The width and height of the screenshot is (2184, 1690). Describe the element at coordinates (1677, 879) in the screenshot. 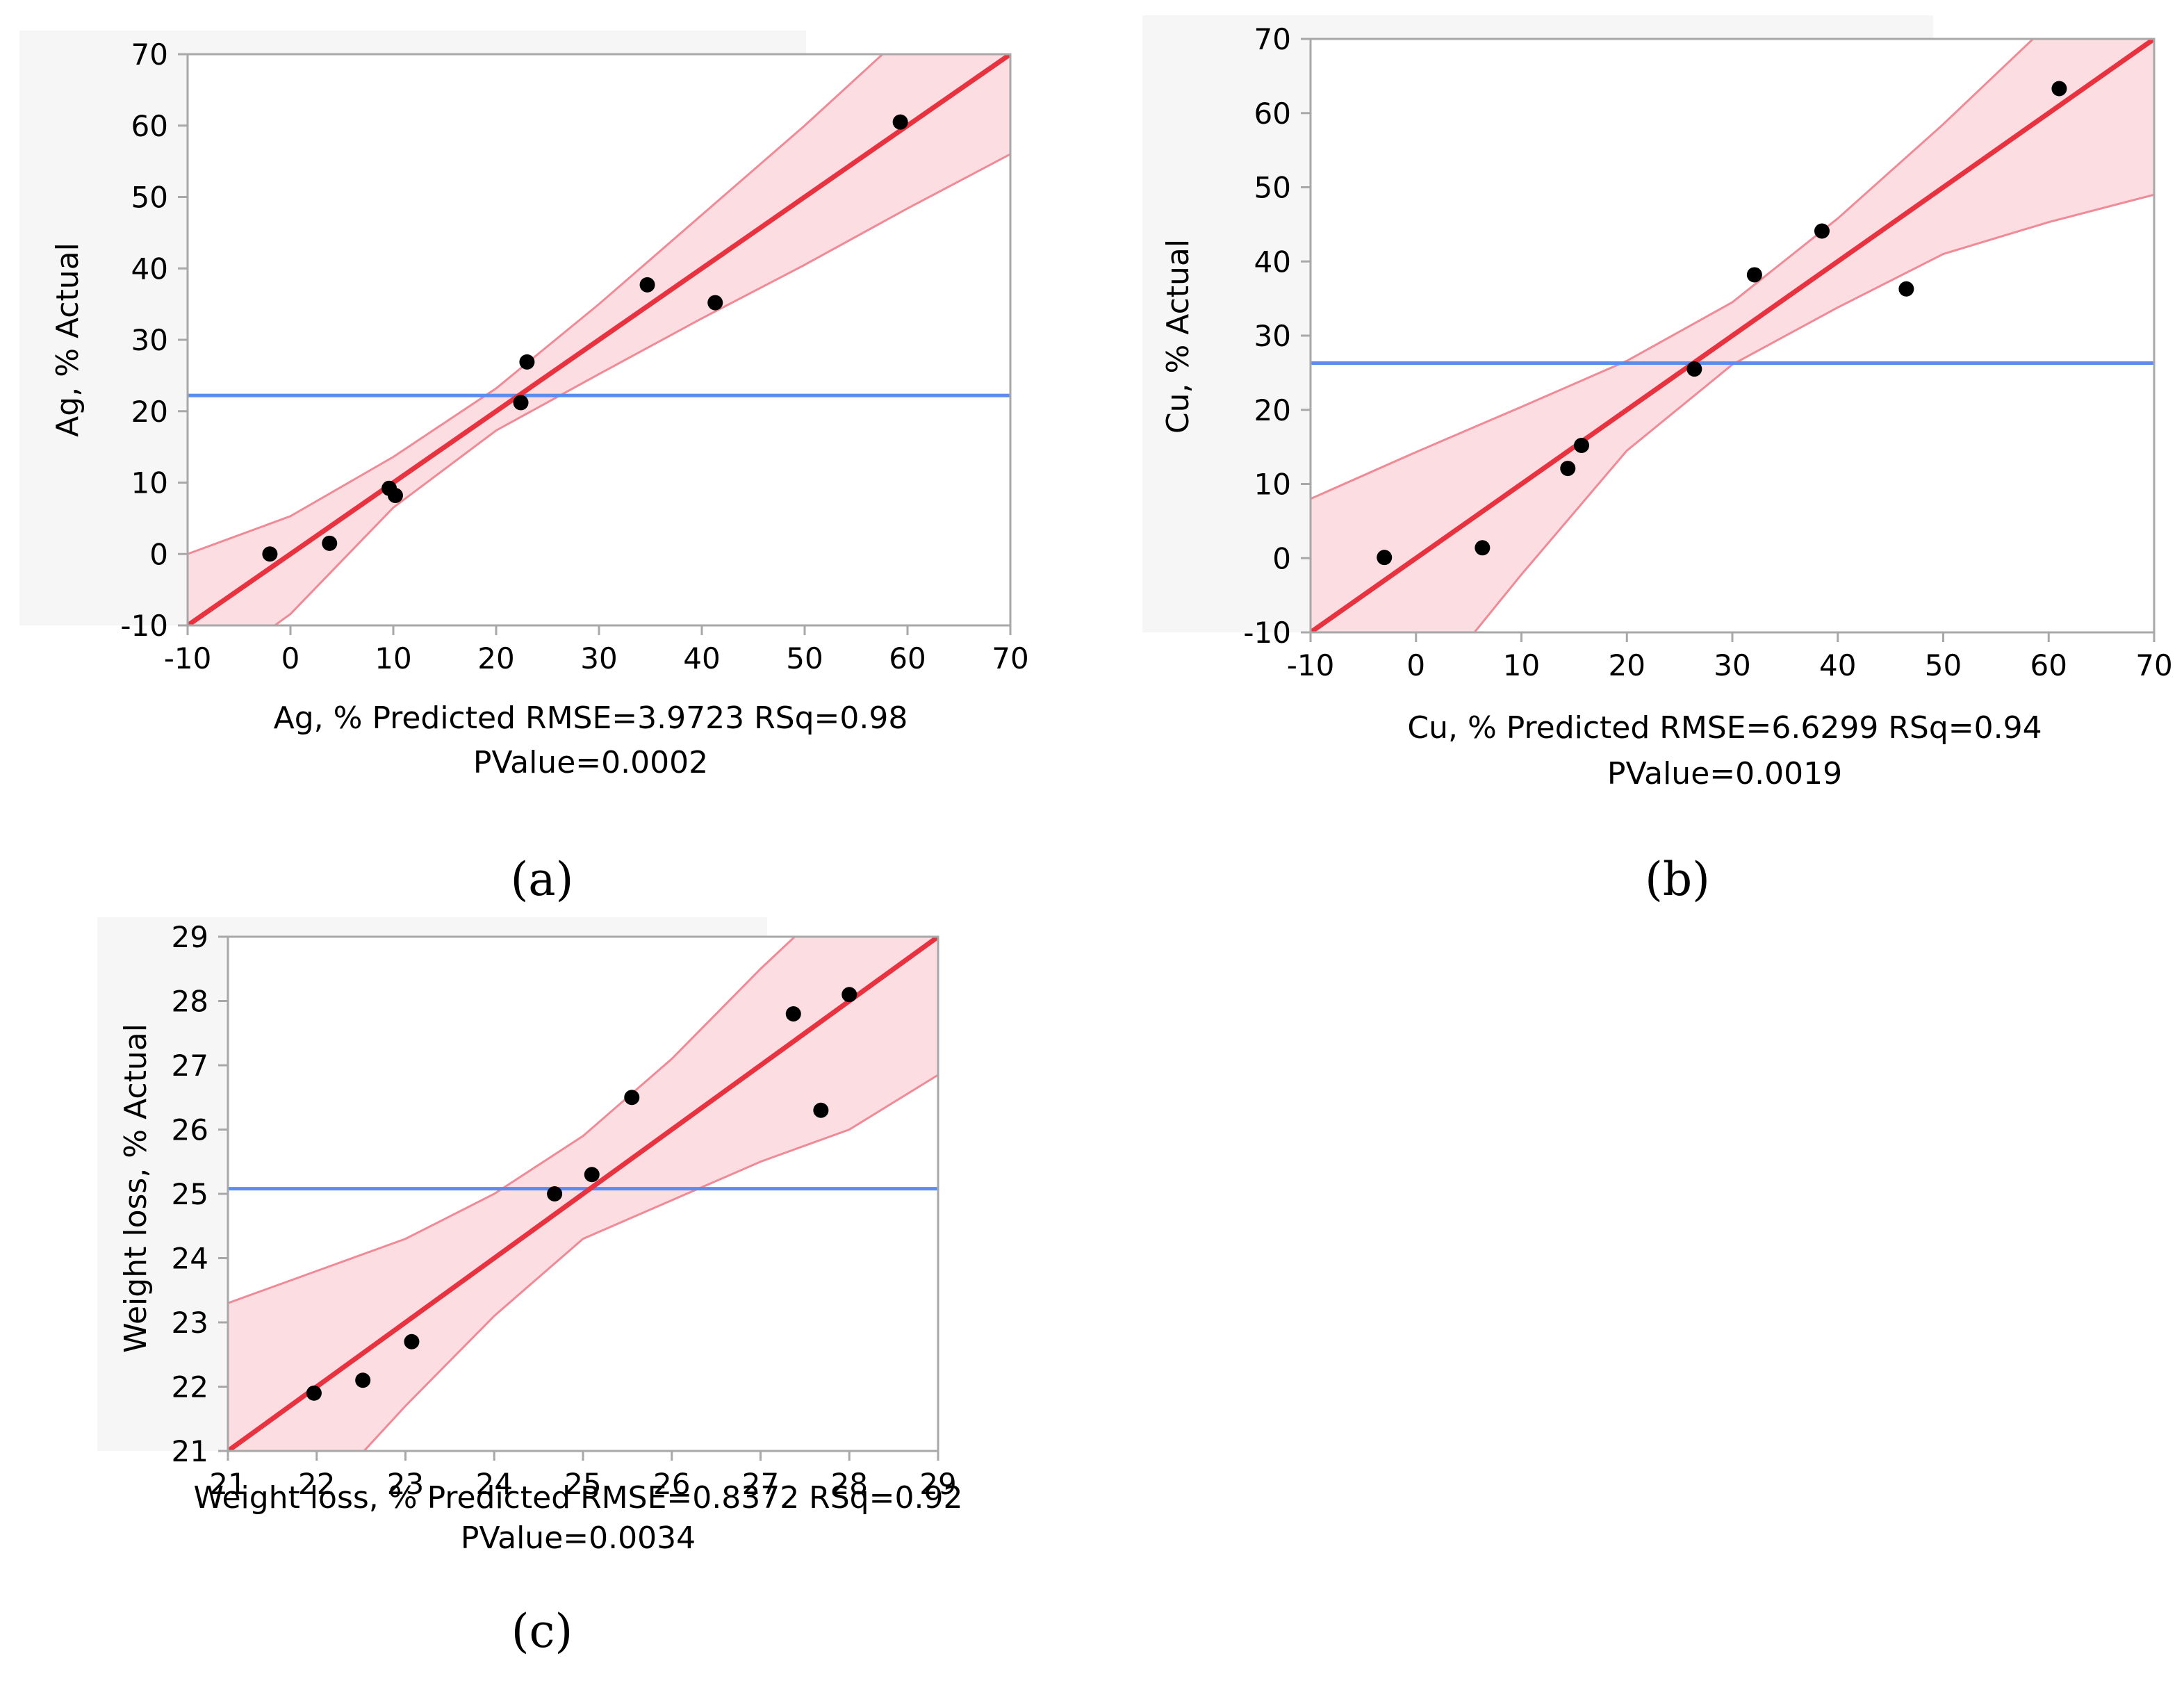

I see `panel-label-b: (b)` at that location.